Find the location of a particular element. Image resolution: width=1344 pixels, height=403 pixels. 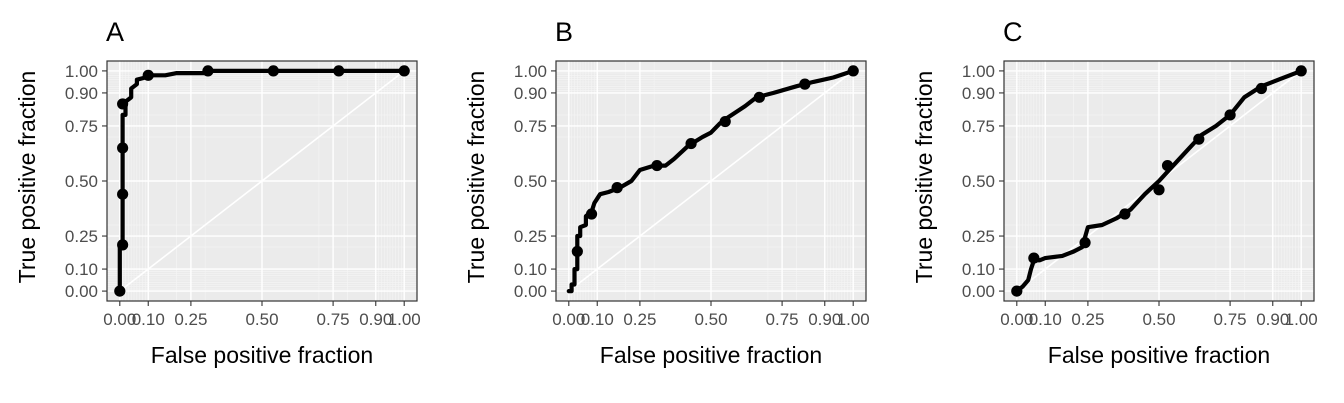

panel-title: B is located at coordinates (564, 32).